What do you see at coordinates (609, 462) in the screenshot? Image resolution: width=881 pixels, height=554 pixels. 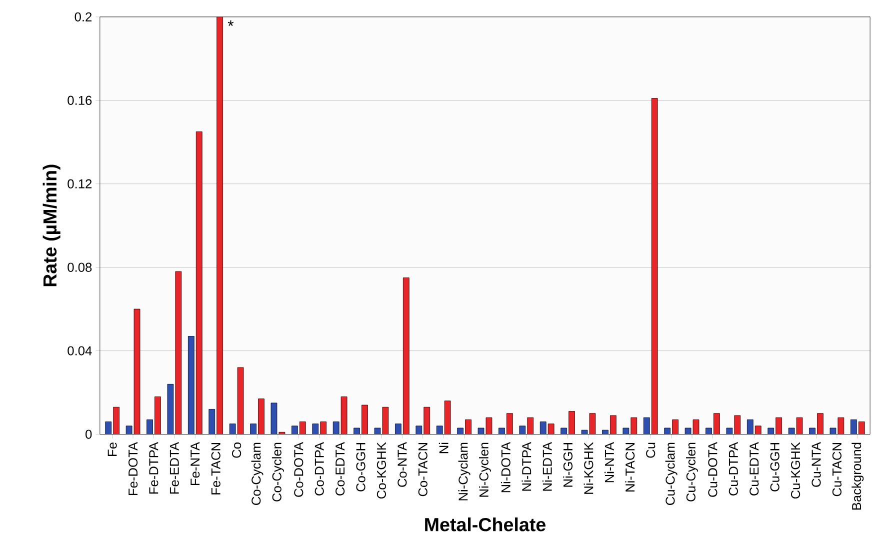 I see `x-tick-label: Ni-NTA` at bounding box center [609, 462].